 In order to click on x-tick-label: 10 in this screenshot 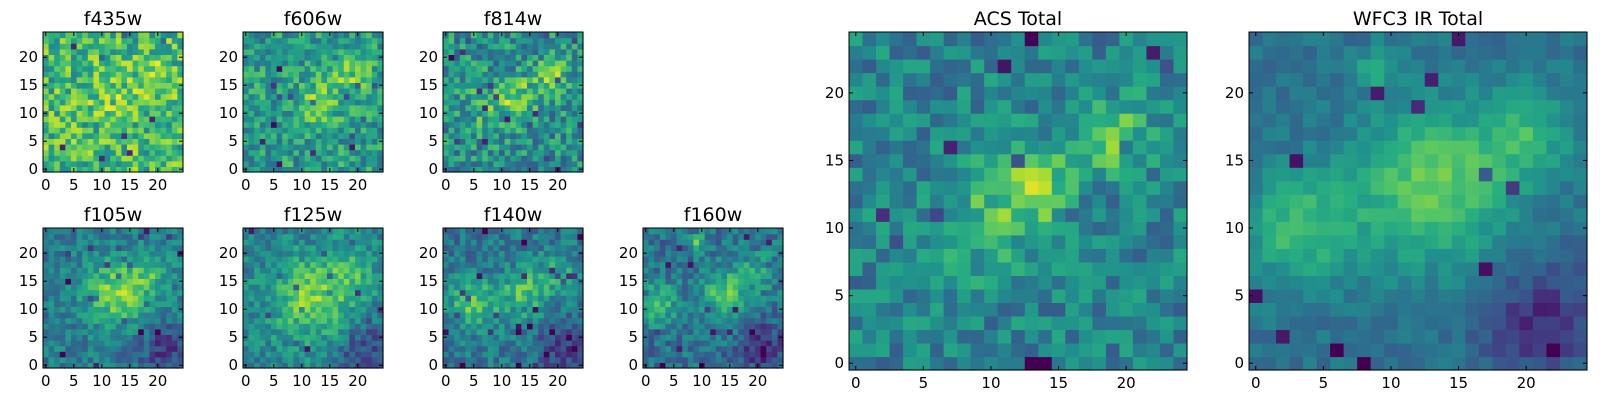, I will do `click(301, 381)`.